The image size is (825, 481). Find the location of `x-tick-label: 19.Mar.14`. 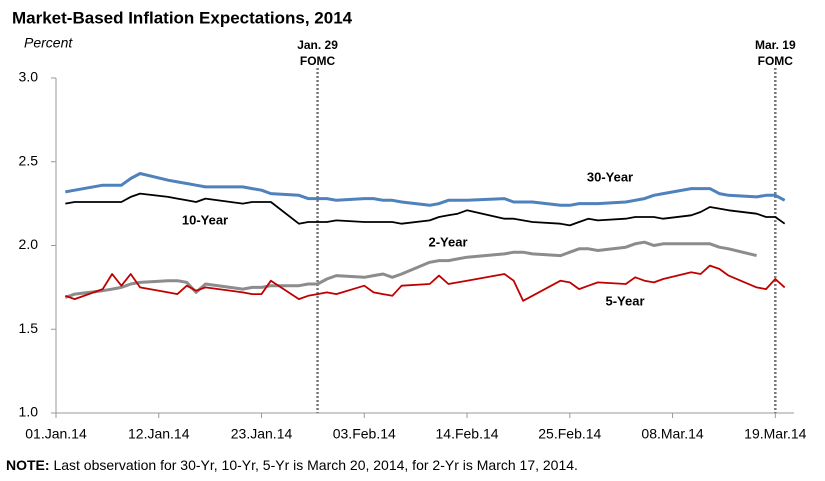

x-tick-label: 19.Mar.14 is located at coordinates (775, 434).